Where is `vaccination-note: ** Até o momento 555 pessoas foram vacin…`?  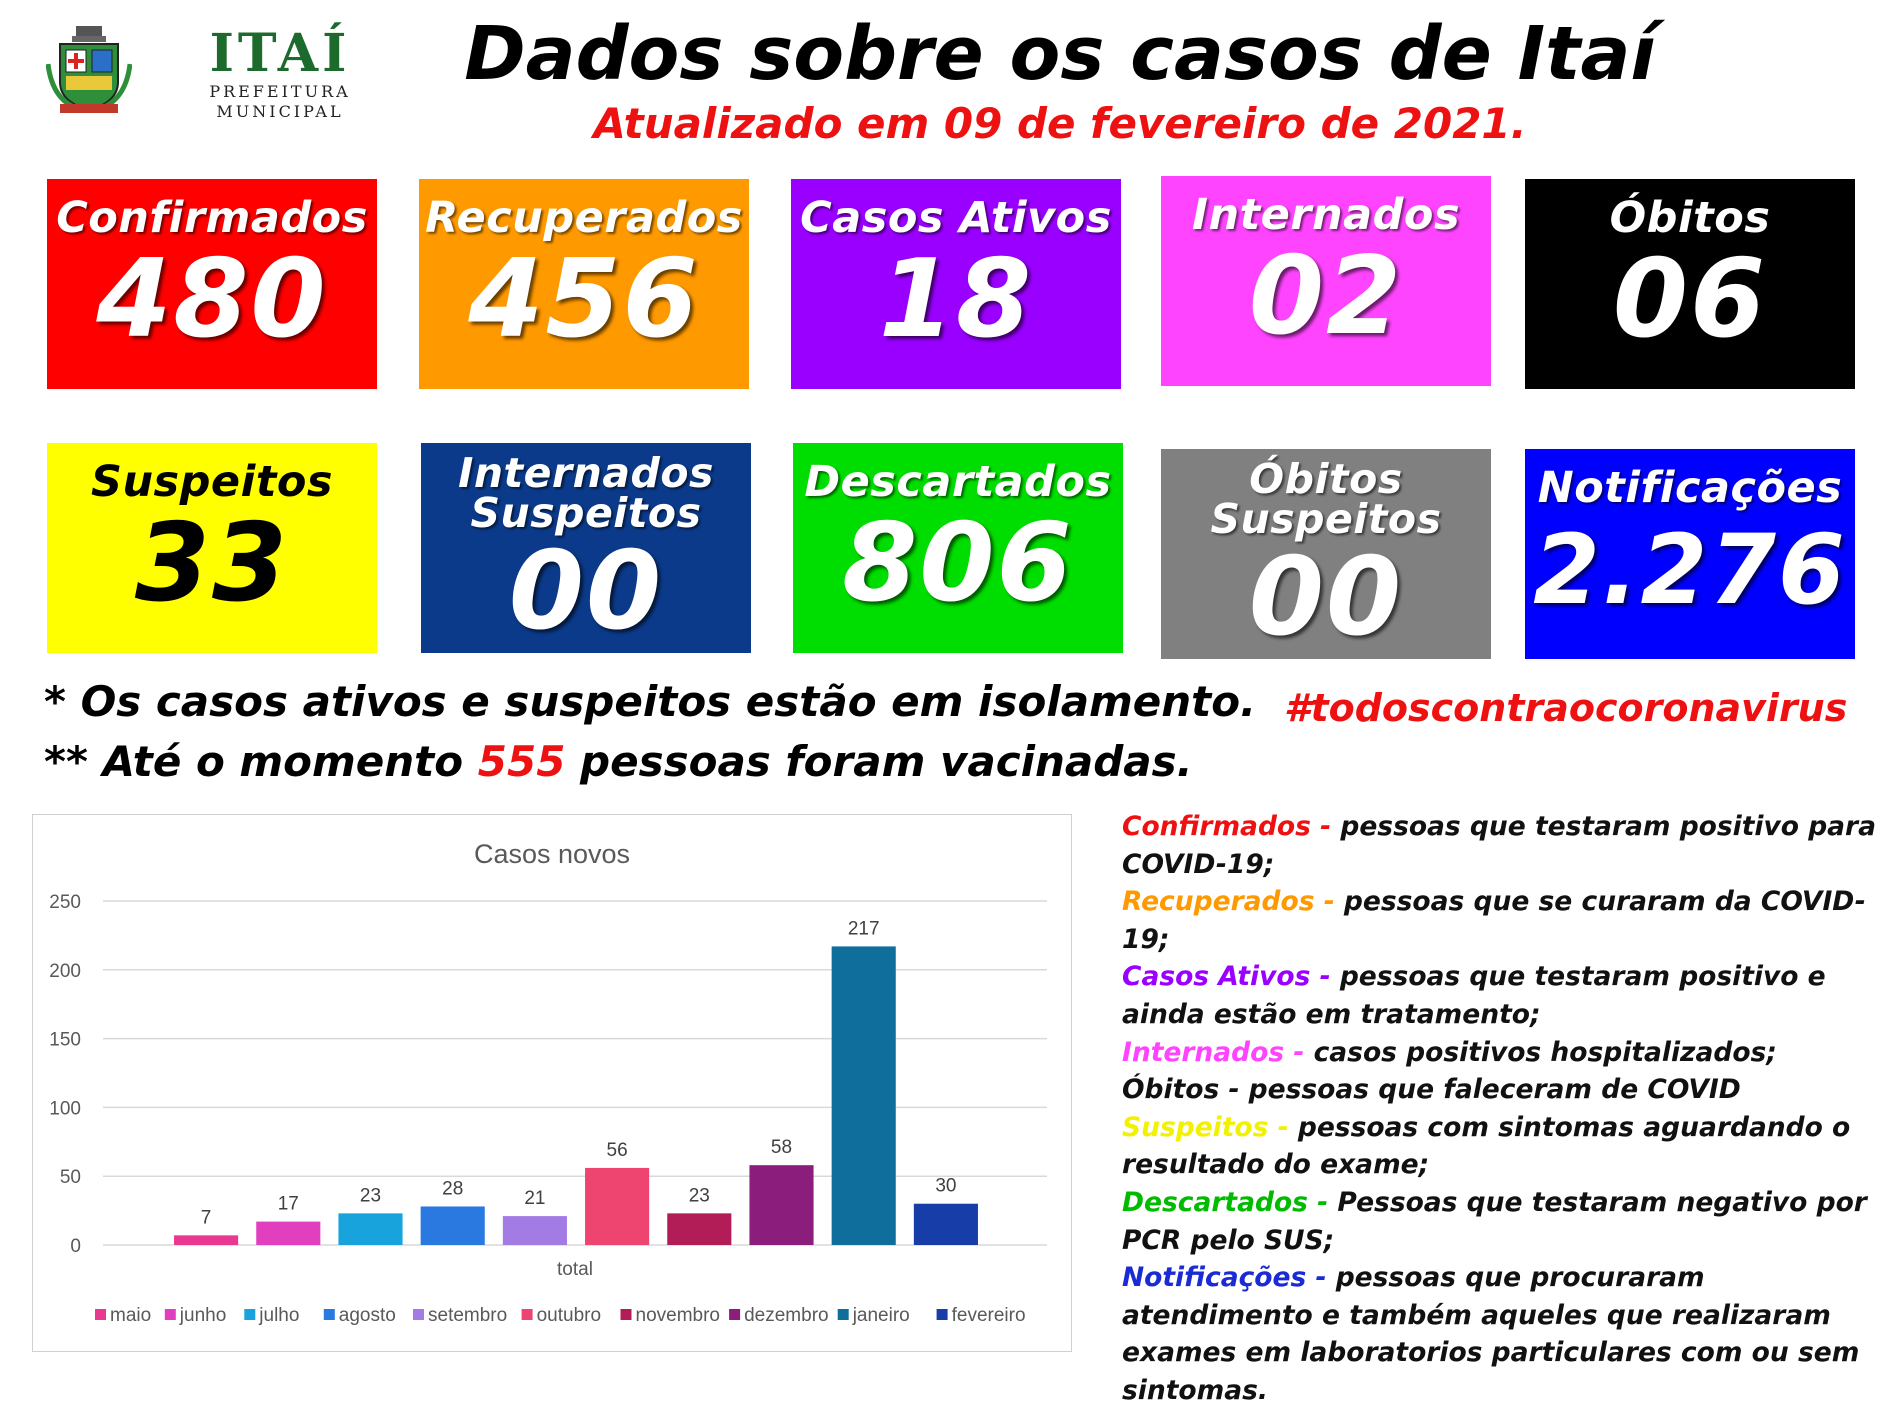 vaccination-note: ** Até o momento 555 pessoas foram vacin… is located at coordinates (618, 762).